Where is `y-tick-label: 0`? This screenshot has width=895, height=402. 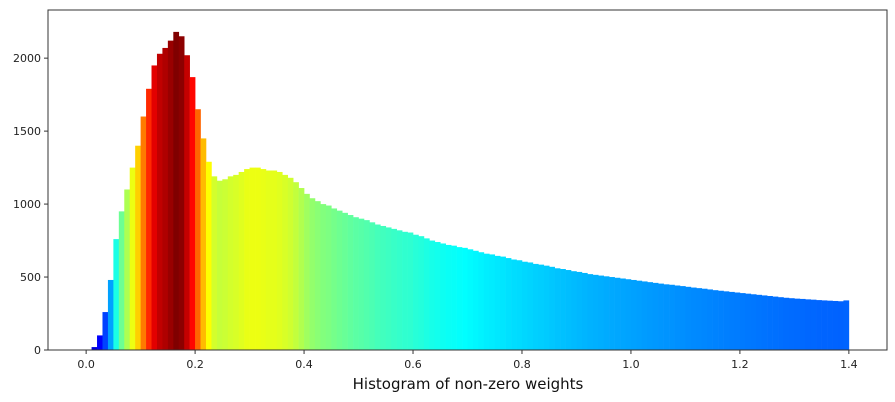 y-tick-label: 0 is located at coordinates (37, 350).